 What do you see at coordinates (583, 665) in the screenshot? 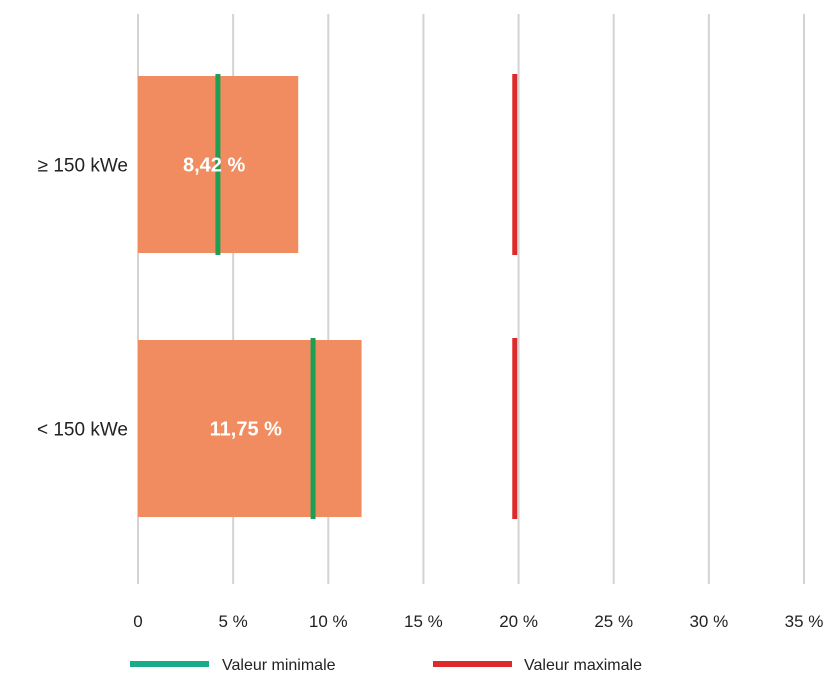
I see `legend-label: Valeur maximale` at bounding box center [583, 665].